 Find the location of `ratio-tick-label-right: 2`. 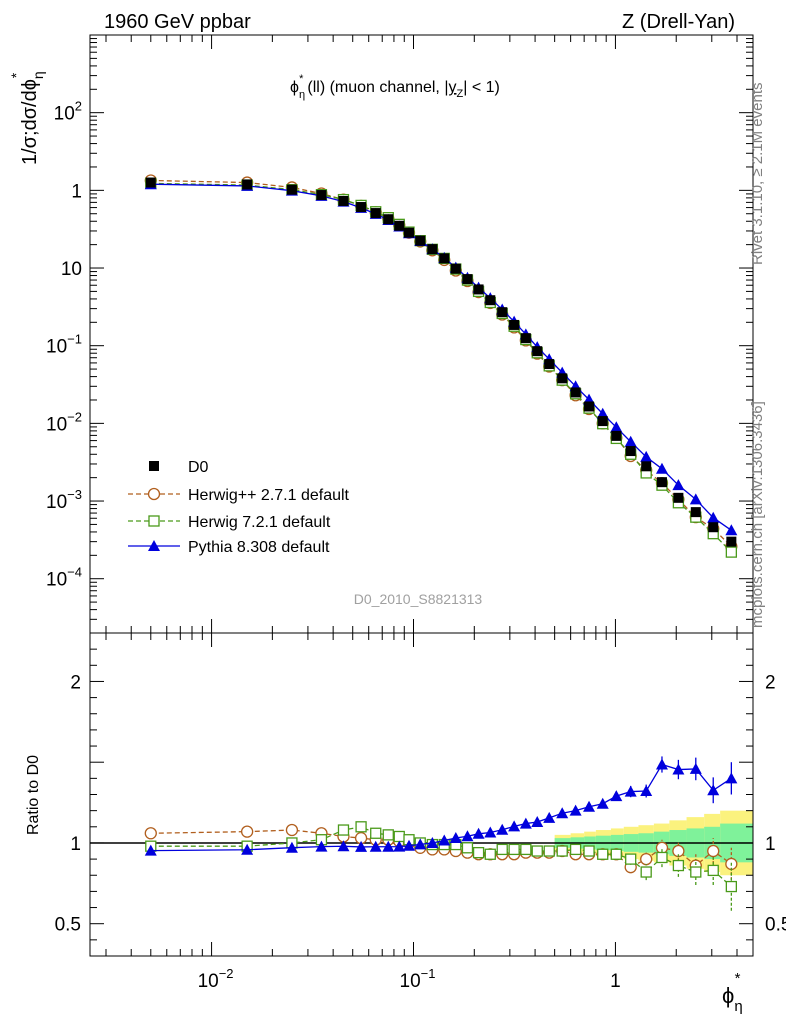

ratio-tick-label-right: 2 is located at coordinates (770, 682).